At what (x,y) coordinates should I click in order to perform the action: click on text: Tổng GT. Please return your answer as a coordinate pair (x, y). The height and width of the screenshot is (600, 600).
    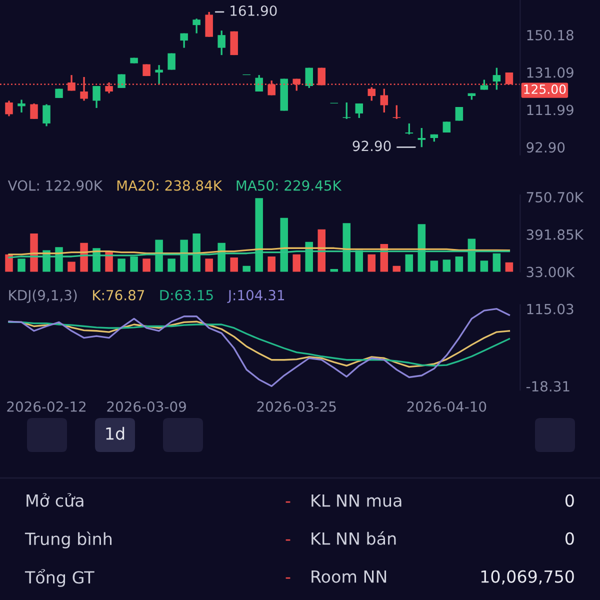
    Looking at the image, I should click on (59, 578).